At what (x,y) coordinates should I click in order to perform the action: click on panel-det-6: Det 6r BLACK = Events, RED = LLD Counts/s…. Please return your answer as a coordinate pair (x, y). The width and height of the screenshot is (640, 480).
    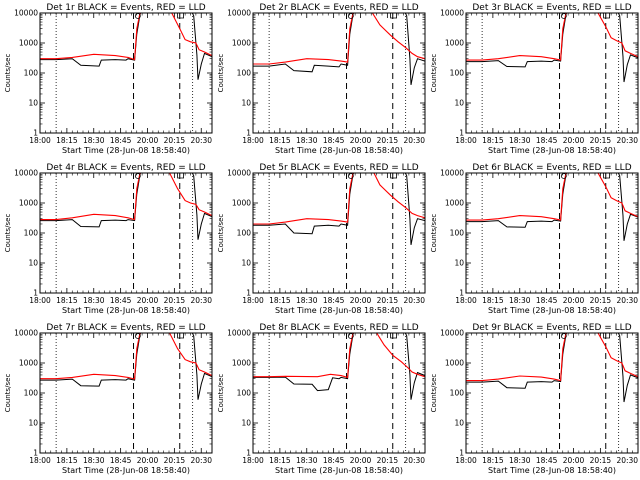
    Looking at the image, I should click on (534, 239).